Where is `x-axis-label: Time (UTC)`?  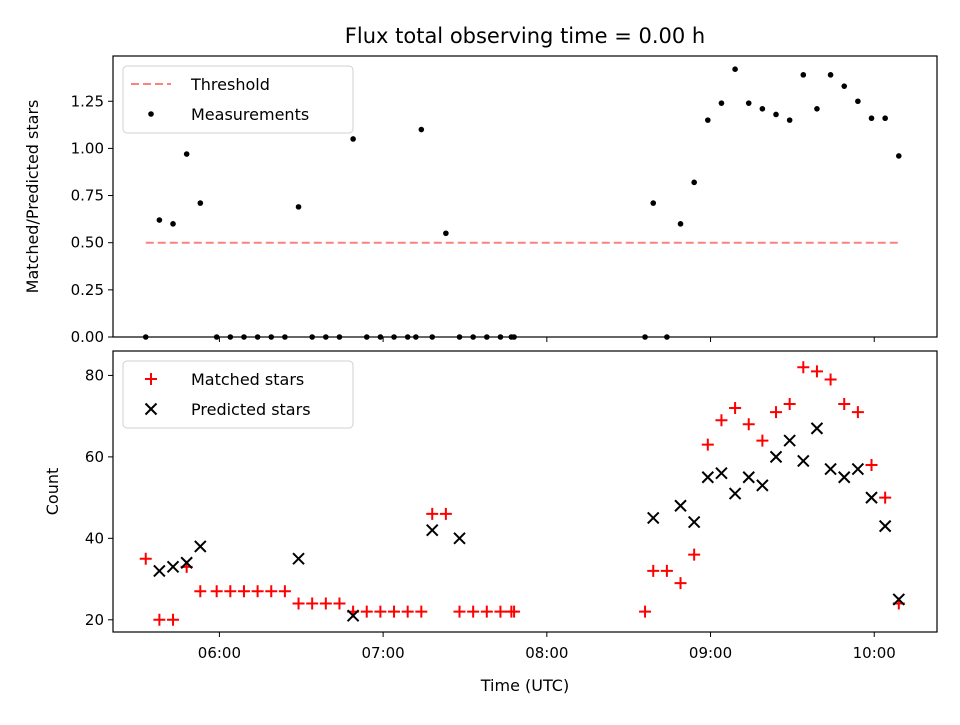
x-axis-label: Time (UTC) is located at coordinates (524, 685).